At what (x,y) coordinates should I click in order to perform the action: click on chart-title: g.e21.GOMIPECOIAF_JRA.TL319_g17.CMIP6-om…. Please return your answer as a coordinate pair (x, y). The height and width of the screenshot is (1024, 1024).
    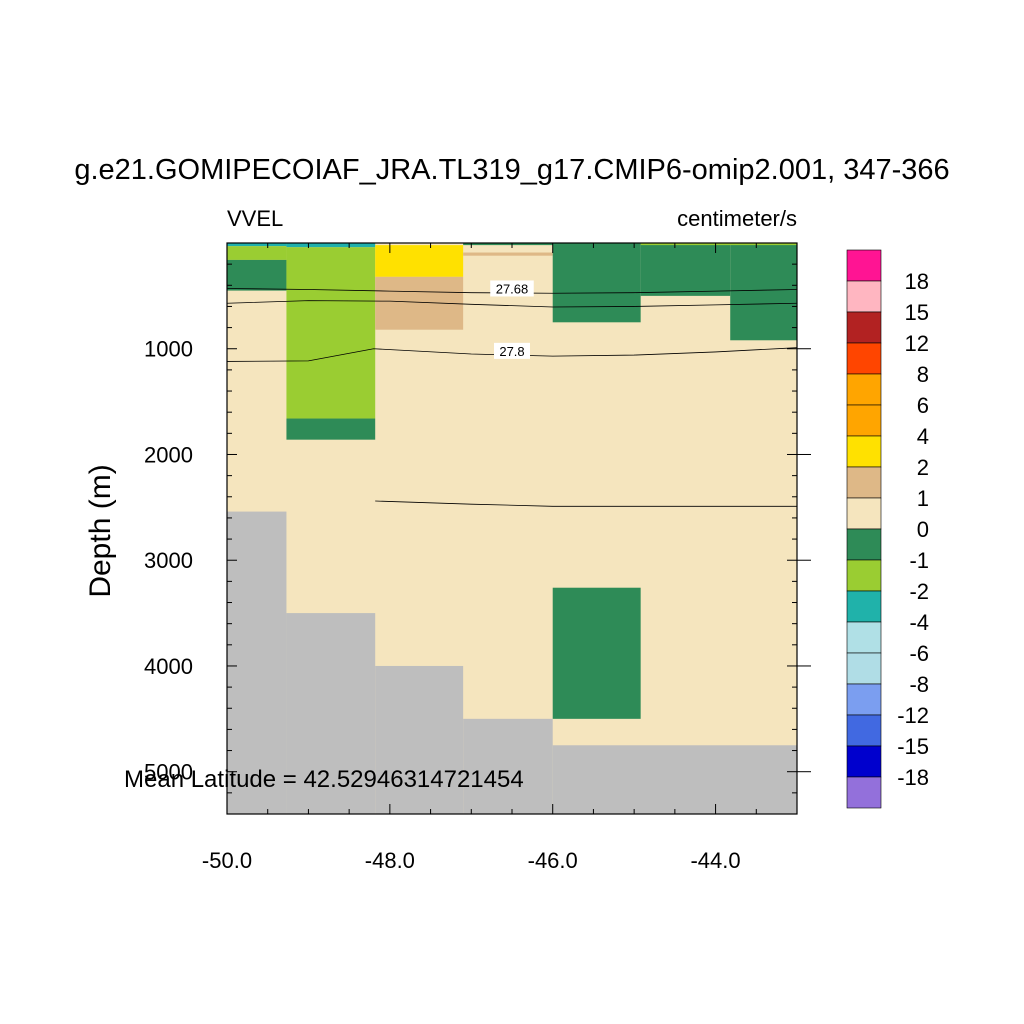
    Looking at the image, I should click on (511, 170).